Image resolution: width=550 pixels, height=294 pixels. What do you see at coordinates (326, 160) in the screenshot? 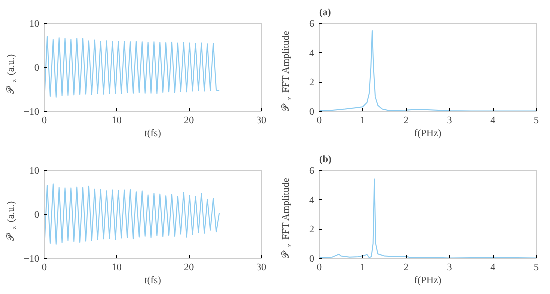
I see `chart-title: (b)` at bounding box center [326, 160].